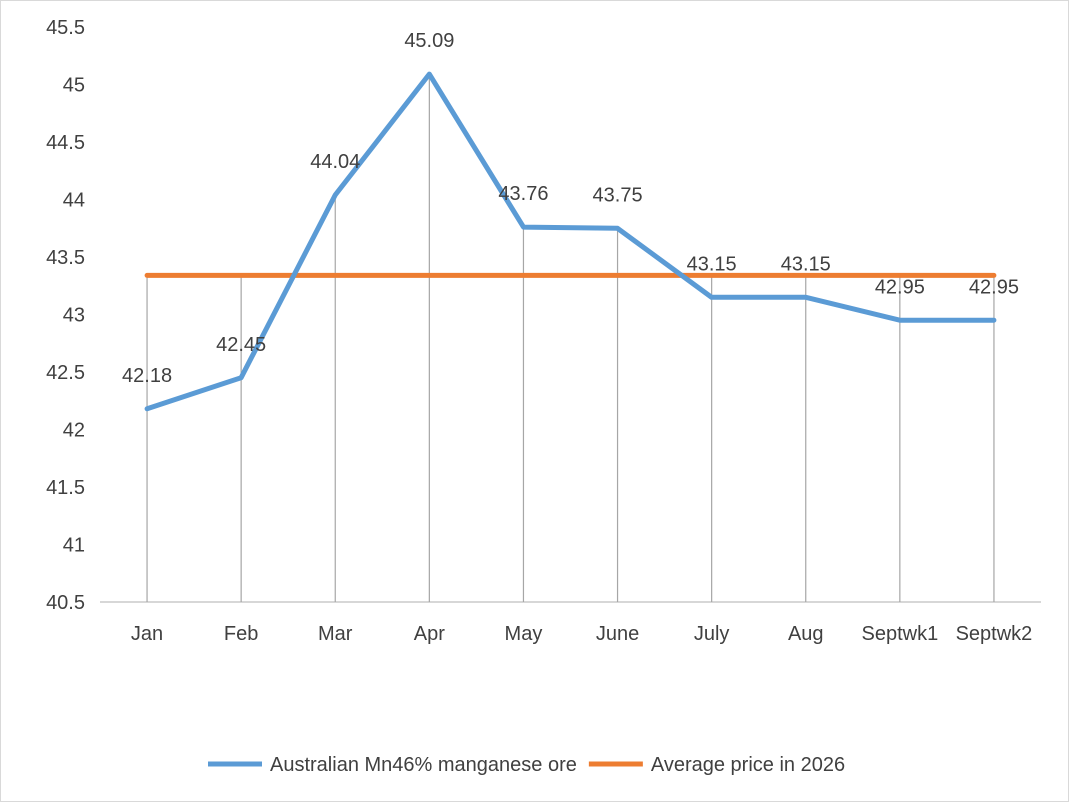  Describe the element at coordinates (65, 488) in the screenshot. I see `y-tick-label: 41.5` at that location.